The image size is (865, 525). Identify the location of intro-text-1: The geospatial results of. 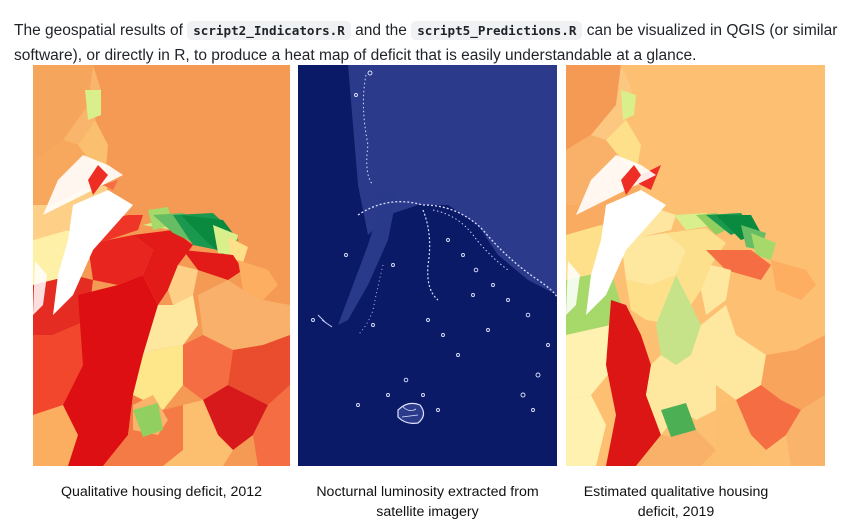
(98, 30).